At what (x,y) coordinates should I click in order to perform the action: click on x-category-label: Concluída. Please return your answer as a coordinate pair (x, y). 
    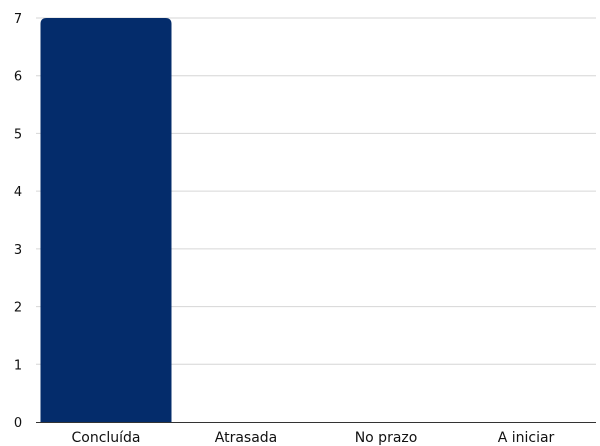
    Looking at the image, I should click on (105, 438).